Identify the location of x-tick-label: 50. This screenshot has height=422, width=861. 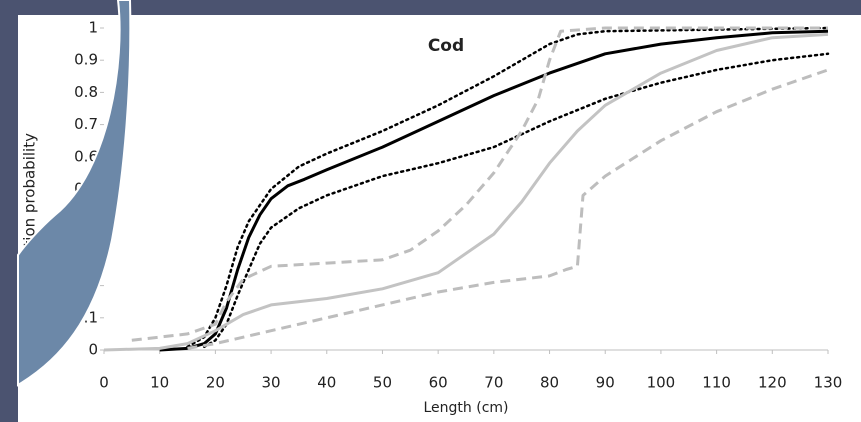
(382, 383).